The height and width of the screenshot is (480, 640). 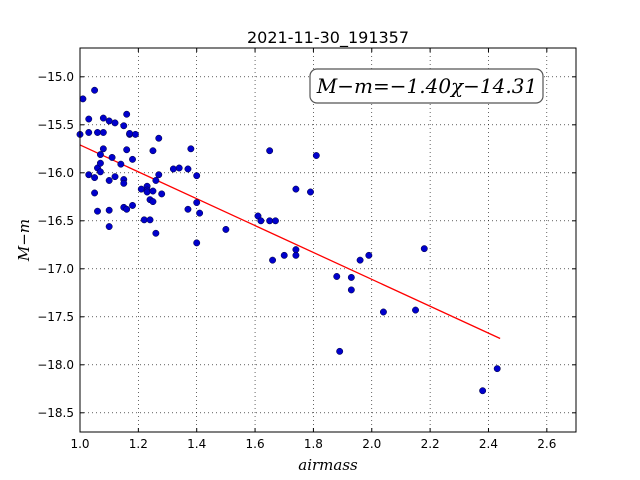 What do you see at coordinates (55, 269) in the screenshot?
I see `y-tick-label: −17.0` at bounding box center [55, 269].